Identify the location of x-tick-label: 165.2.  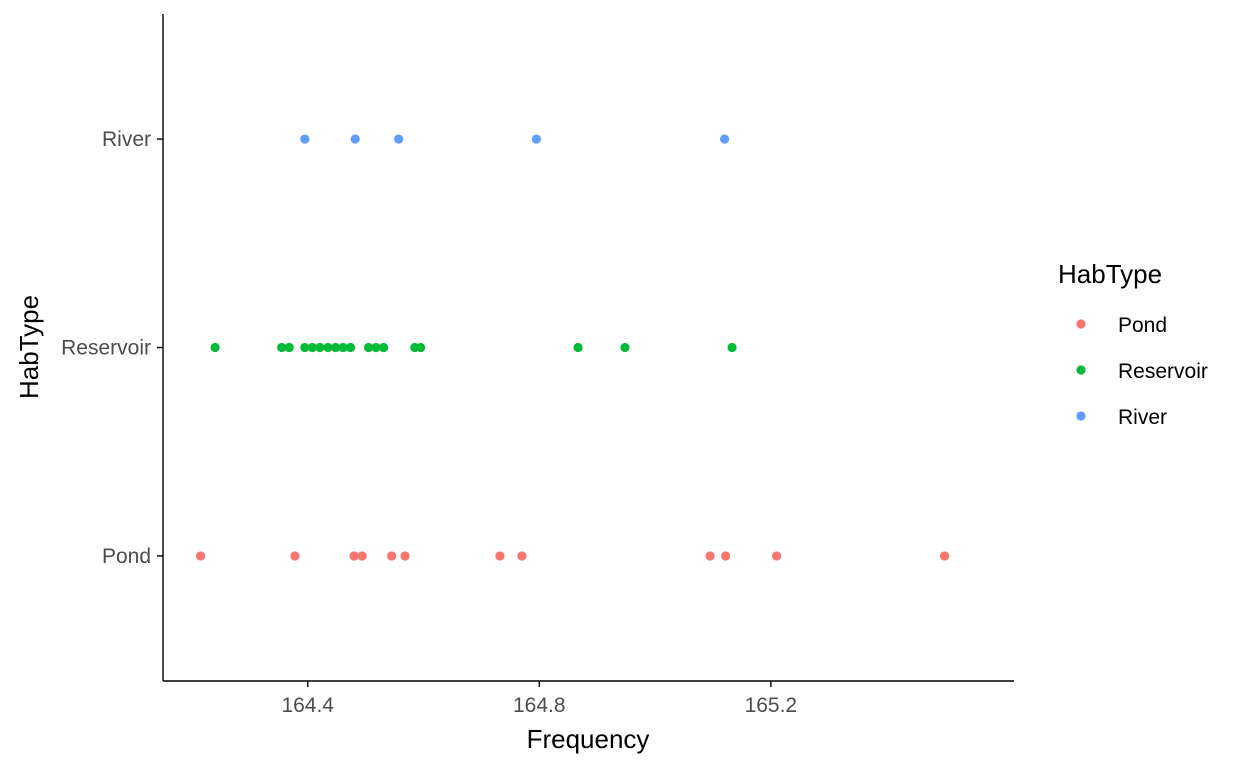
(771, 705).